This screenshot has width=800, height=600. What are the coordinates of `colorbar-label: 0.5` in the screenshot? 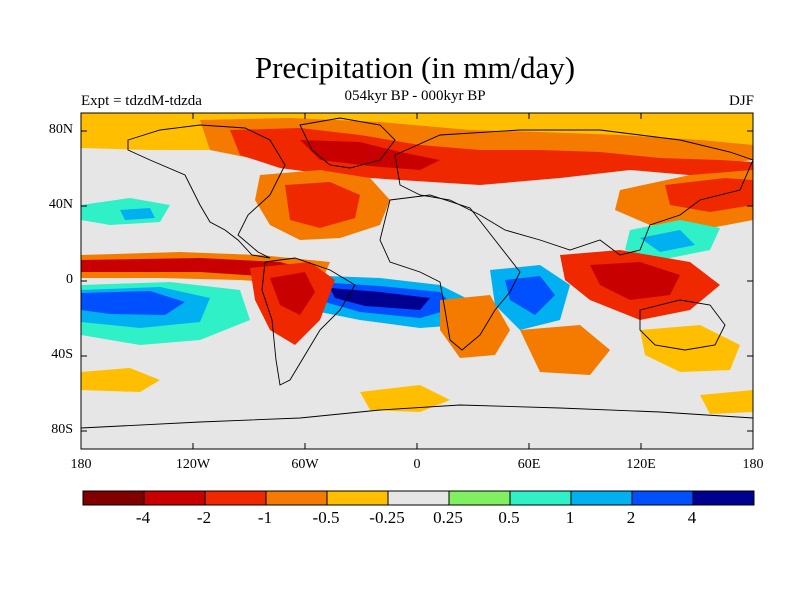 It's located at (509, 517).